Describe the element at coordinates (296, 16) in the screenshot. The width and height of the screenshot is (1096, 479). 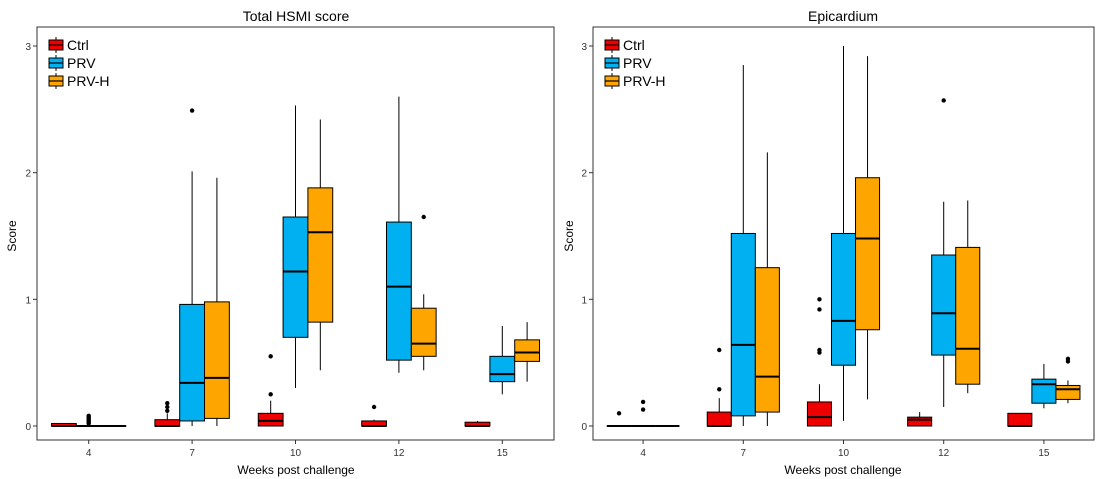
I see `chart-title: Total HSMI score` at that location.